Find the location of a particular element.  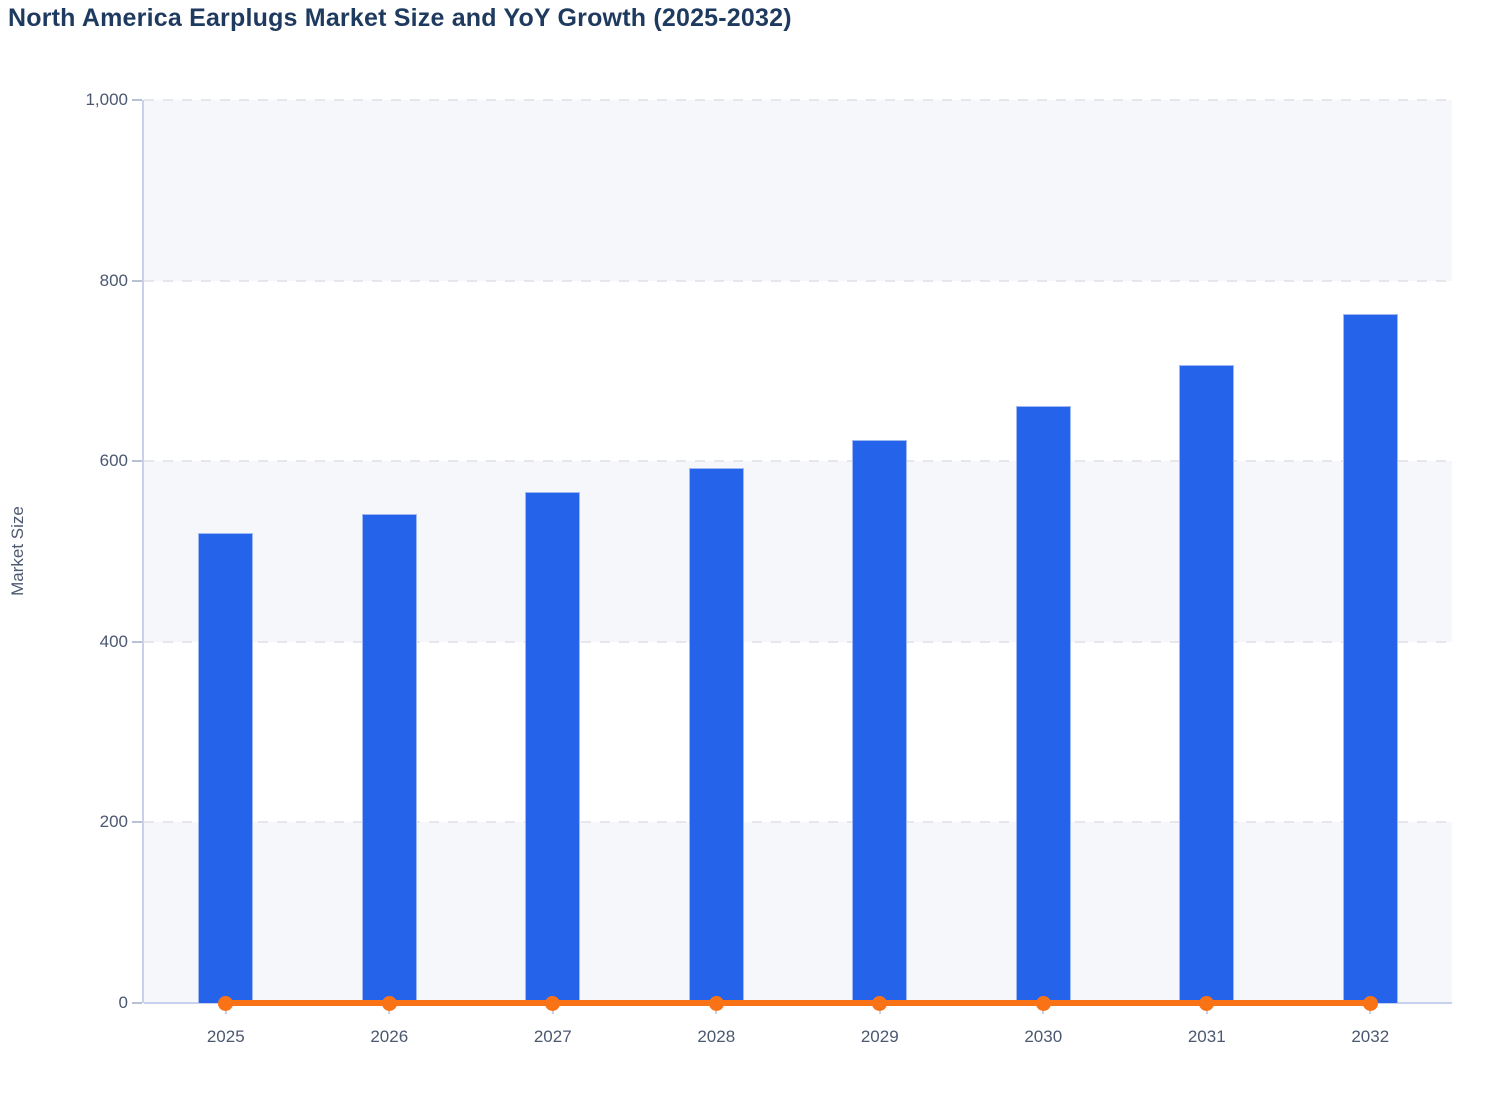

yoy-marker-2028 is located at coordinates (716, 1003).